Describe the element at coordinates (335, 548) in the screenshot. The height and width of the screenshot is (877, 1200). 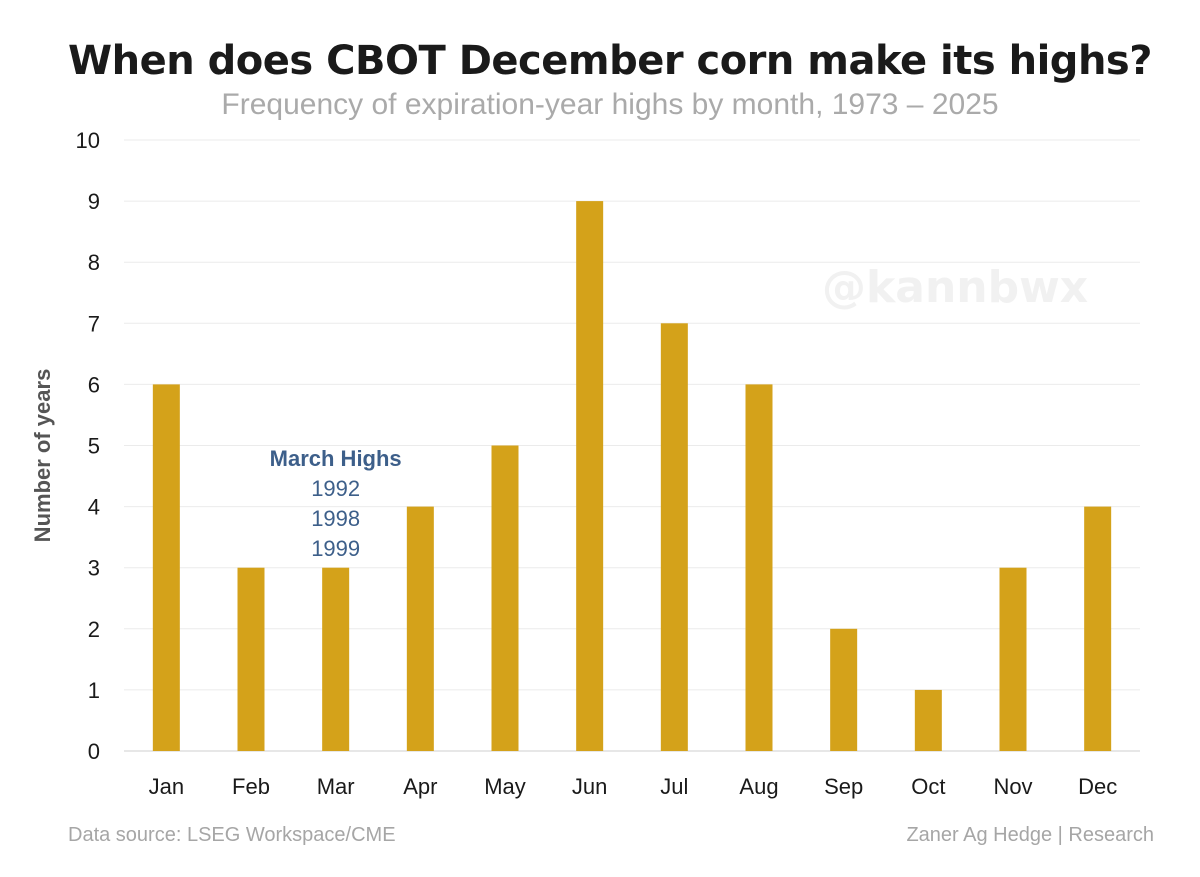
I see `annotation-year: 1999` at that location.